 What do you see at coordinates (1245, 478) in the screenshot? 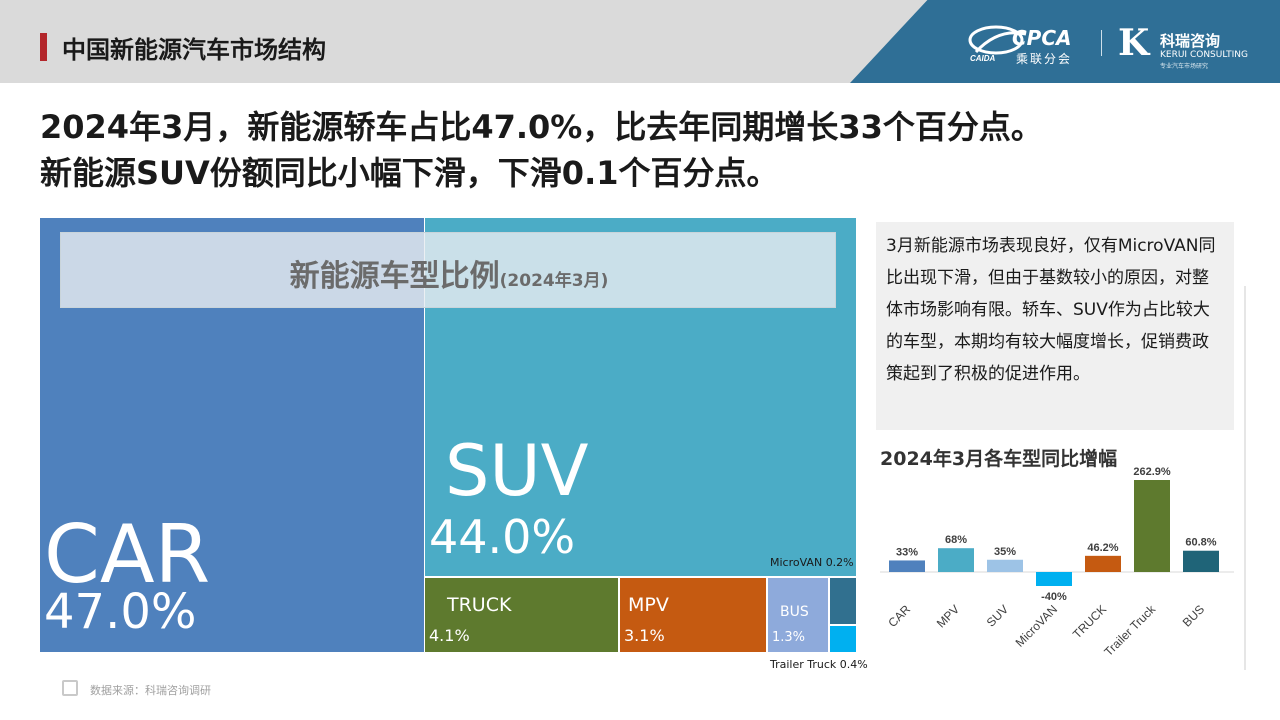
I see `bar-panel-border` at bounding box center [1245, 478].